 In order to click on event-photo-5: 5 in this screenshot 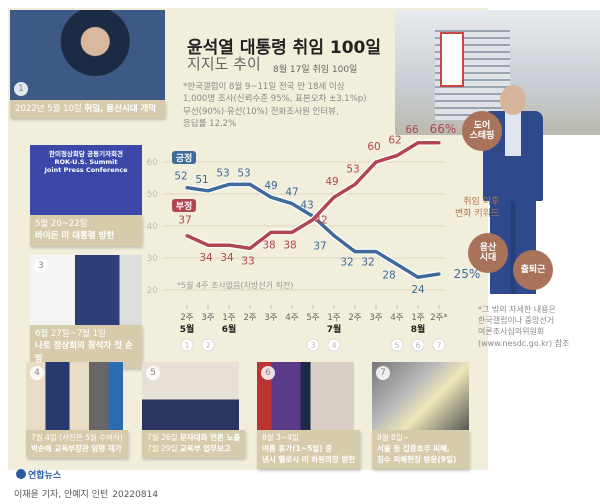, I will do `click(190, 396)`.